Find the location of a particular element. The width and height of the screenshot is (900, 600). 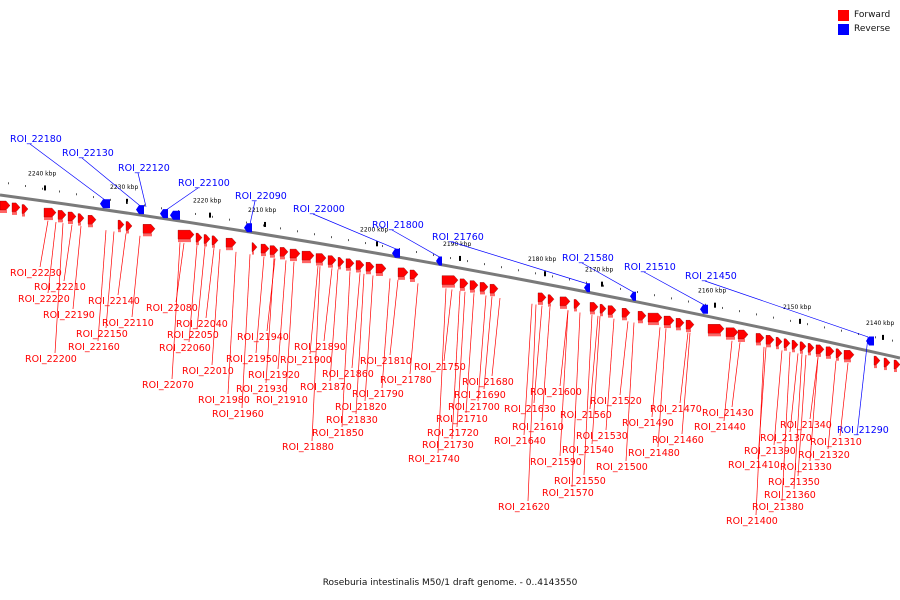

reverse-gene is located at coordinates (704, 309).